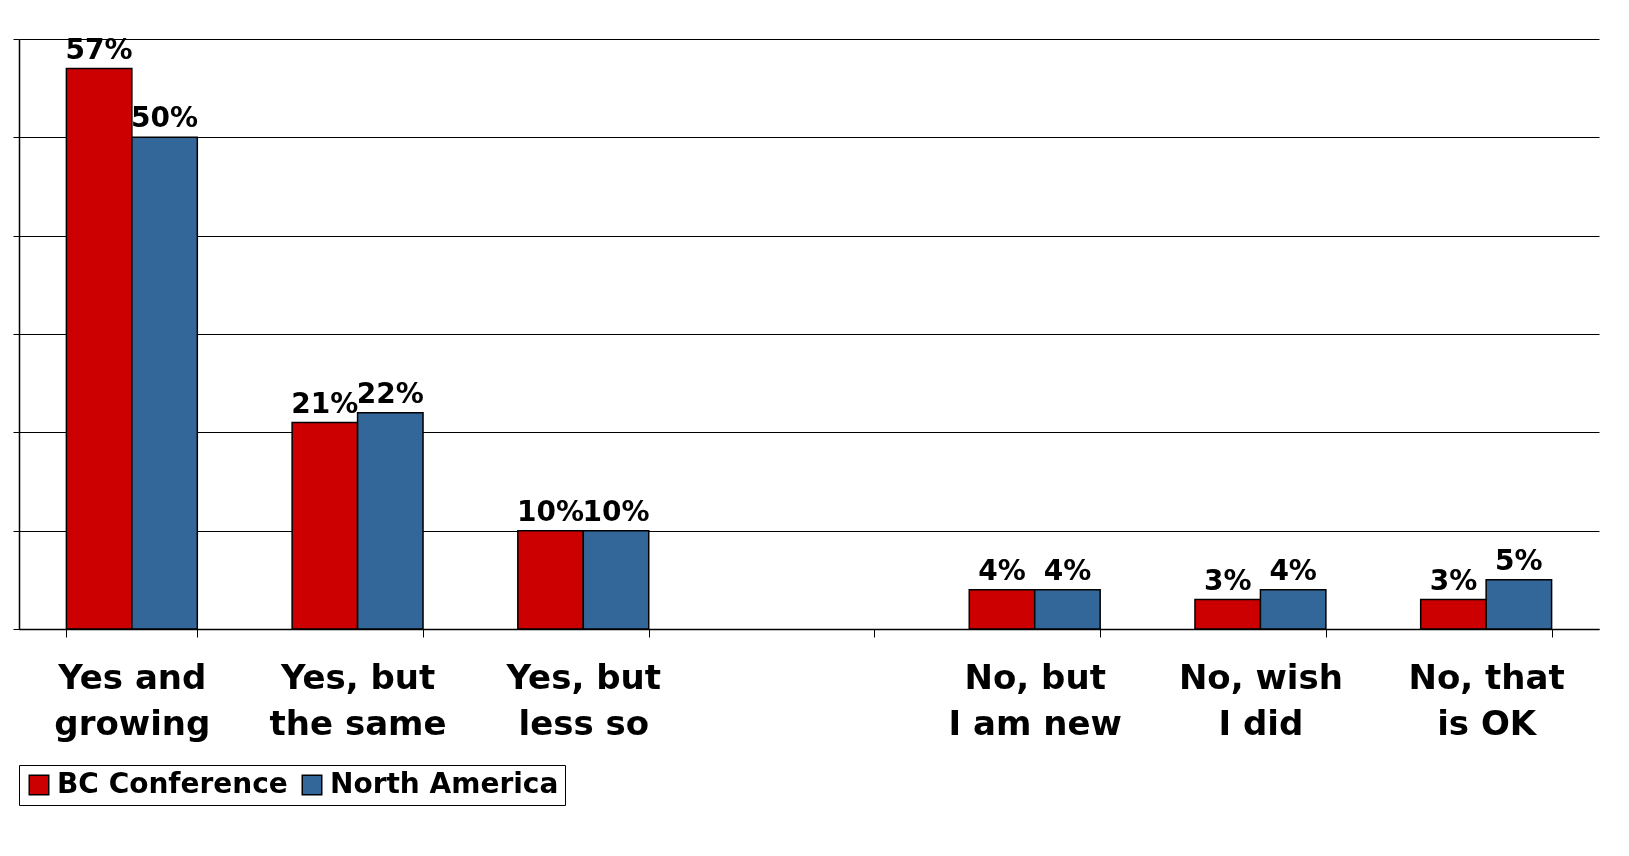 Image resolution: width=1629 pixels, height=856 pixels. I want to click on x-tick-label: Yes, but the same, so click(358, 699).